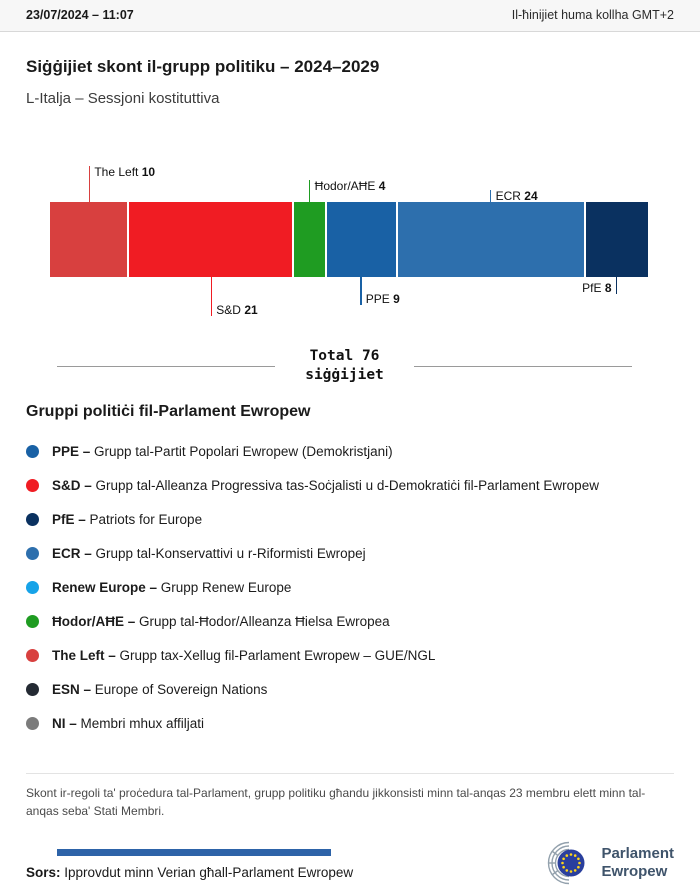  What do you see at coordinates (616, 285) in the screenshot?
I see `leader-line-pfe` at bounding box center [616, 285].